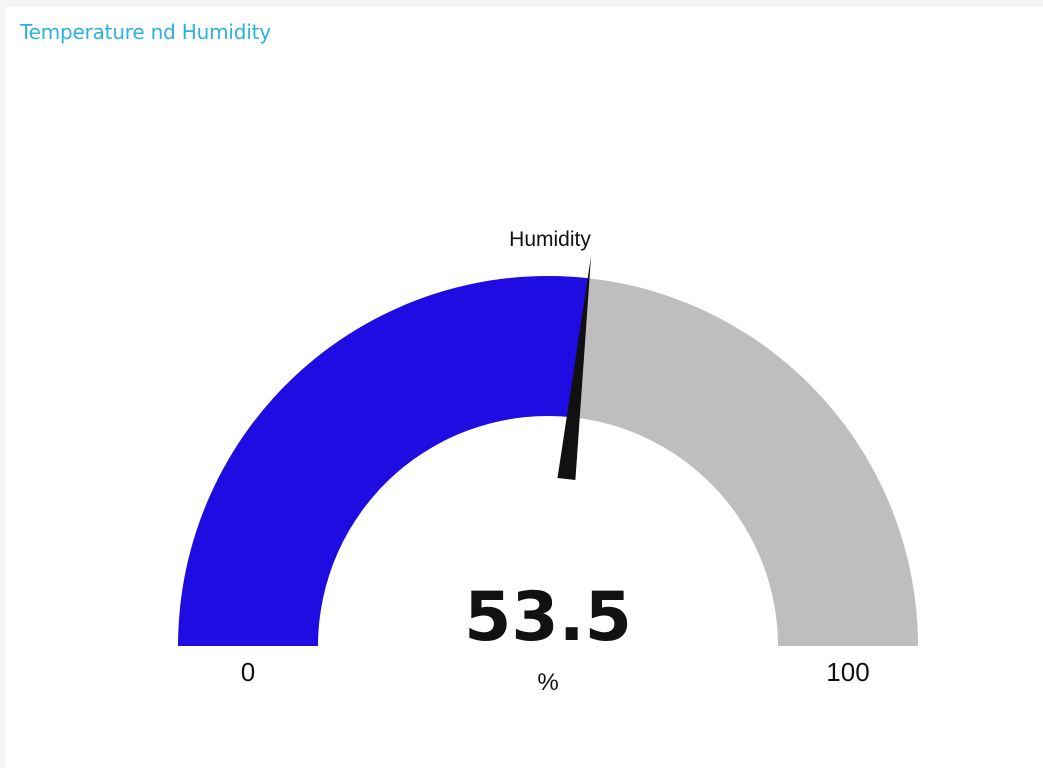 Image resolution: width=1043 pixels, height=768 pixels. I want to click on gauge-max-label: 100, so click(847, 672).